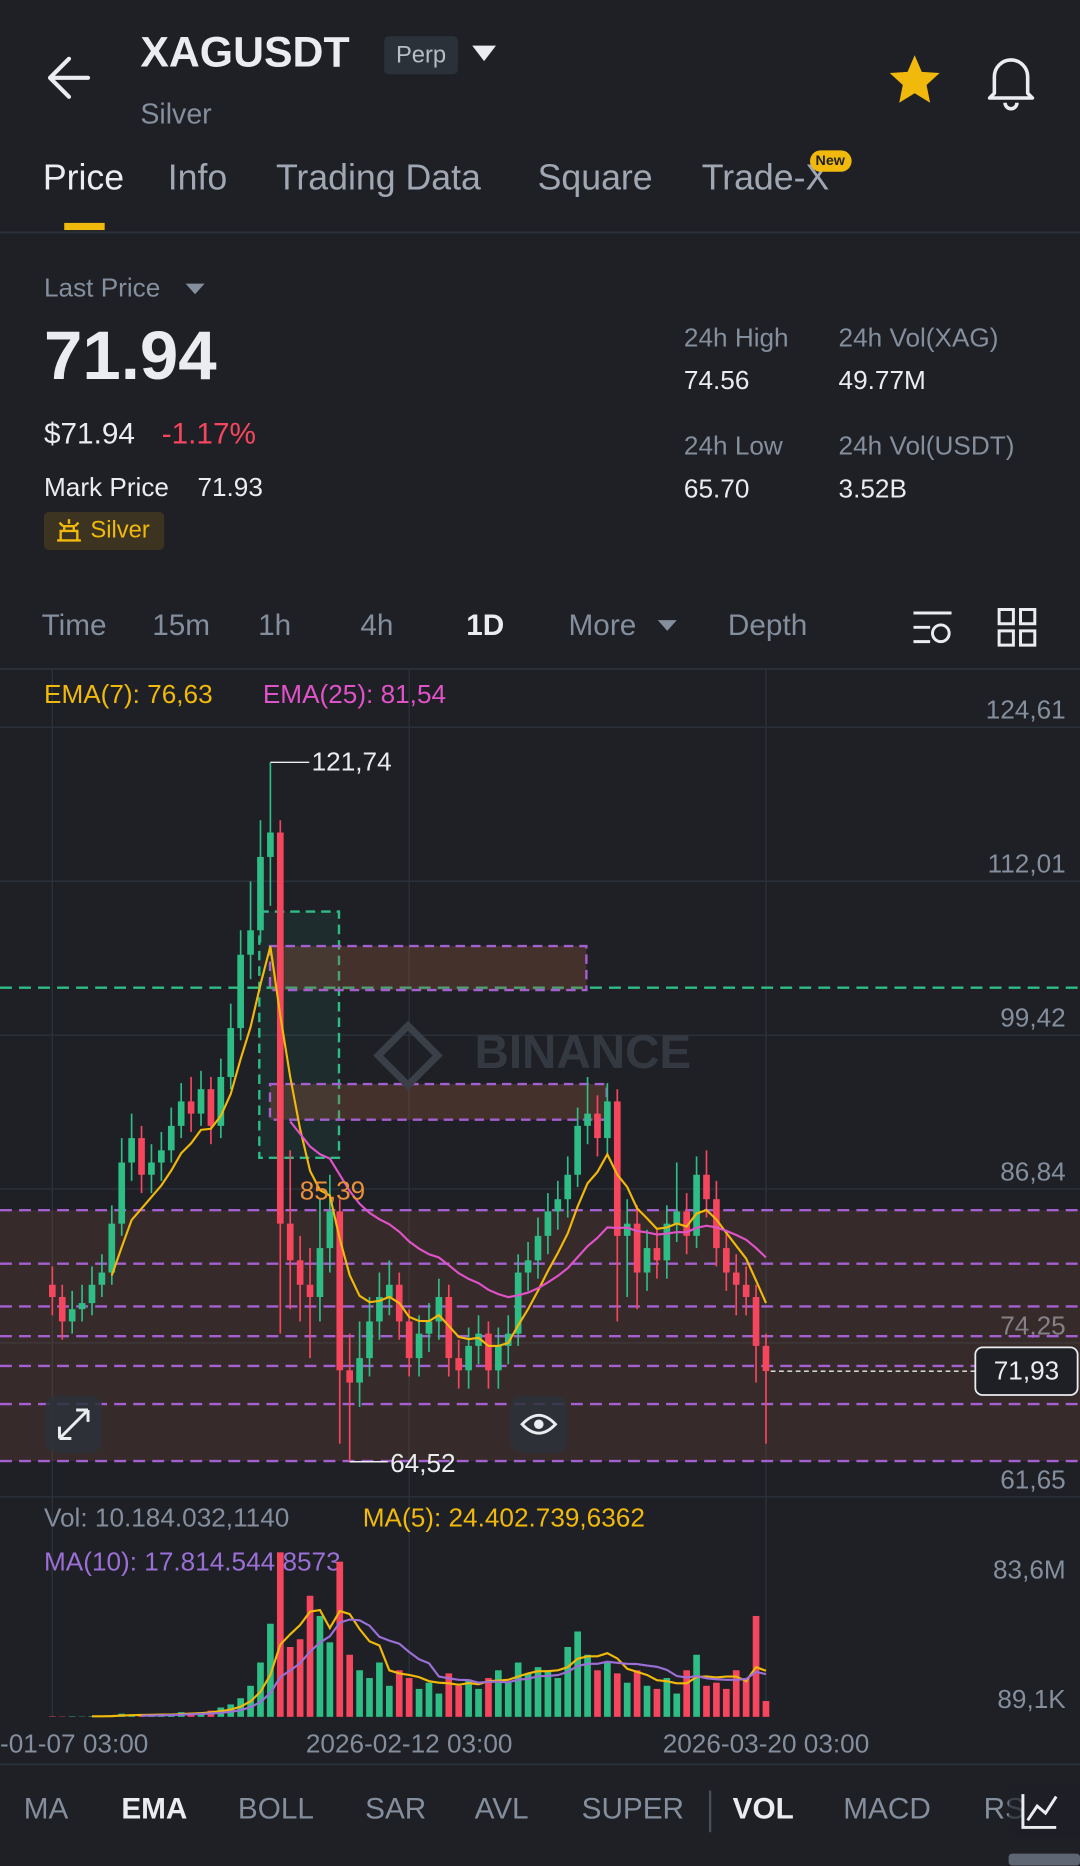  Describe the element at coordinates (192, 1561) in the screenshot. I see `vol-legend: MA(10): 17.814.544,8573` at that location.